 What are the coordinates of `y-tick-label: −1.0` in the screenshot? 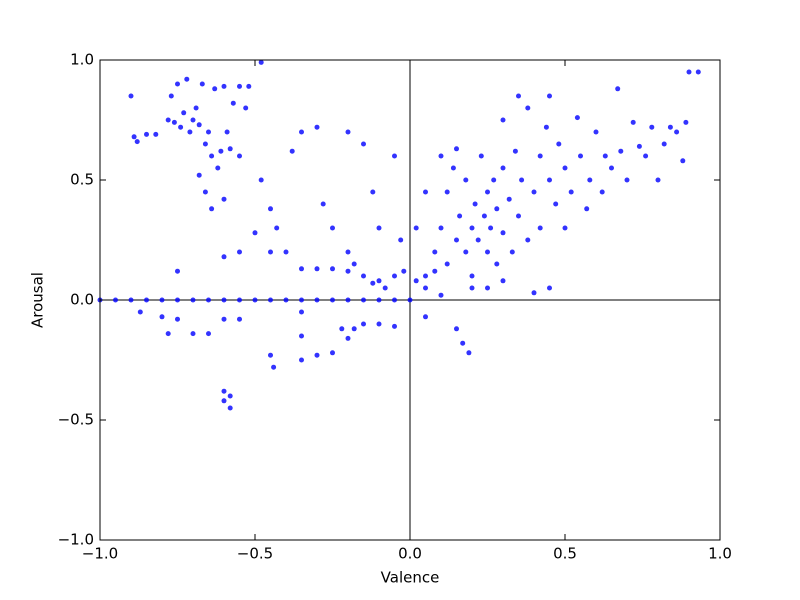 It's located at (76, 540).